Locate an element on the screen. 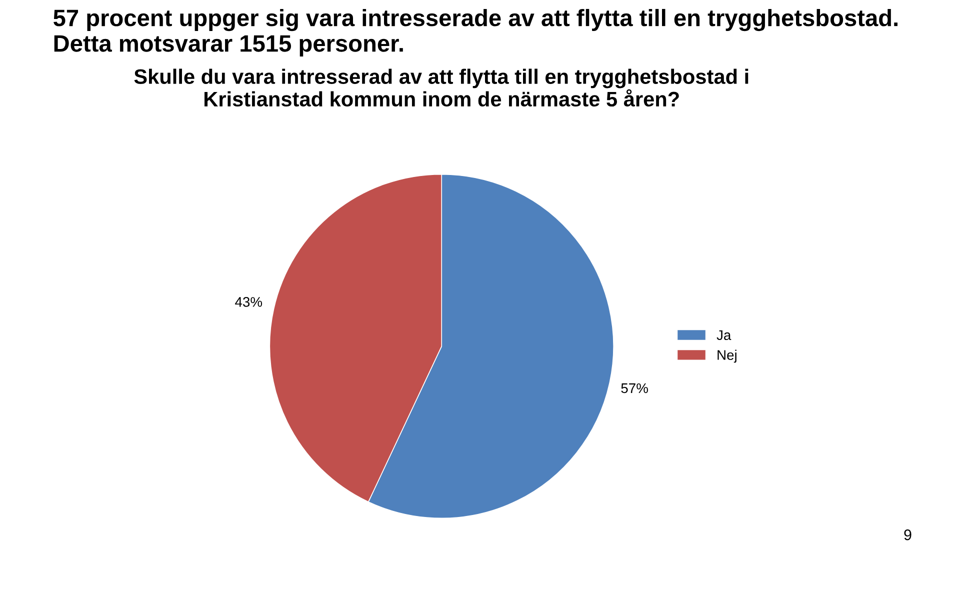 The height and width of the screenshot is (597, 960). data-label: 43% is located at coordinates (248, 302).